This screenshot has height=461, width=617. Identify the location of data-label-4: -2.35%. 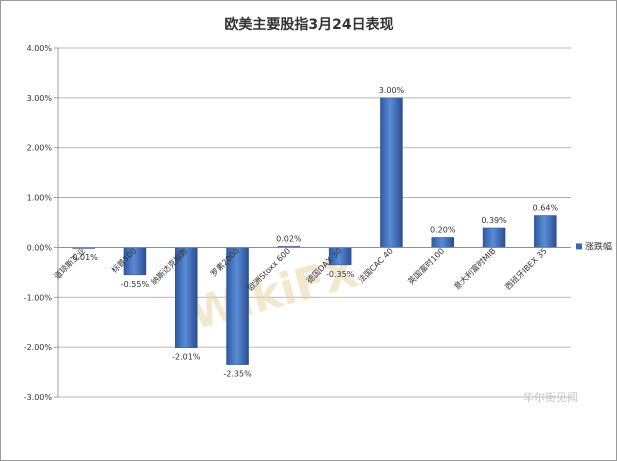
(237, 374).